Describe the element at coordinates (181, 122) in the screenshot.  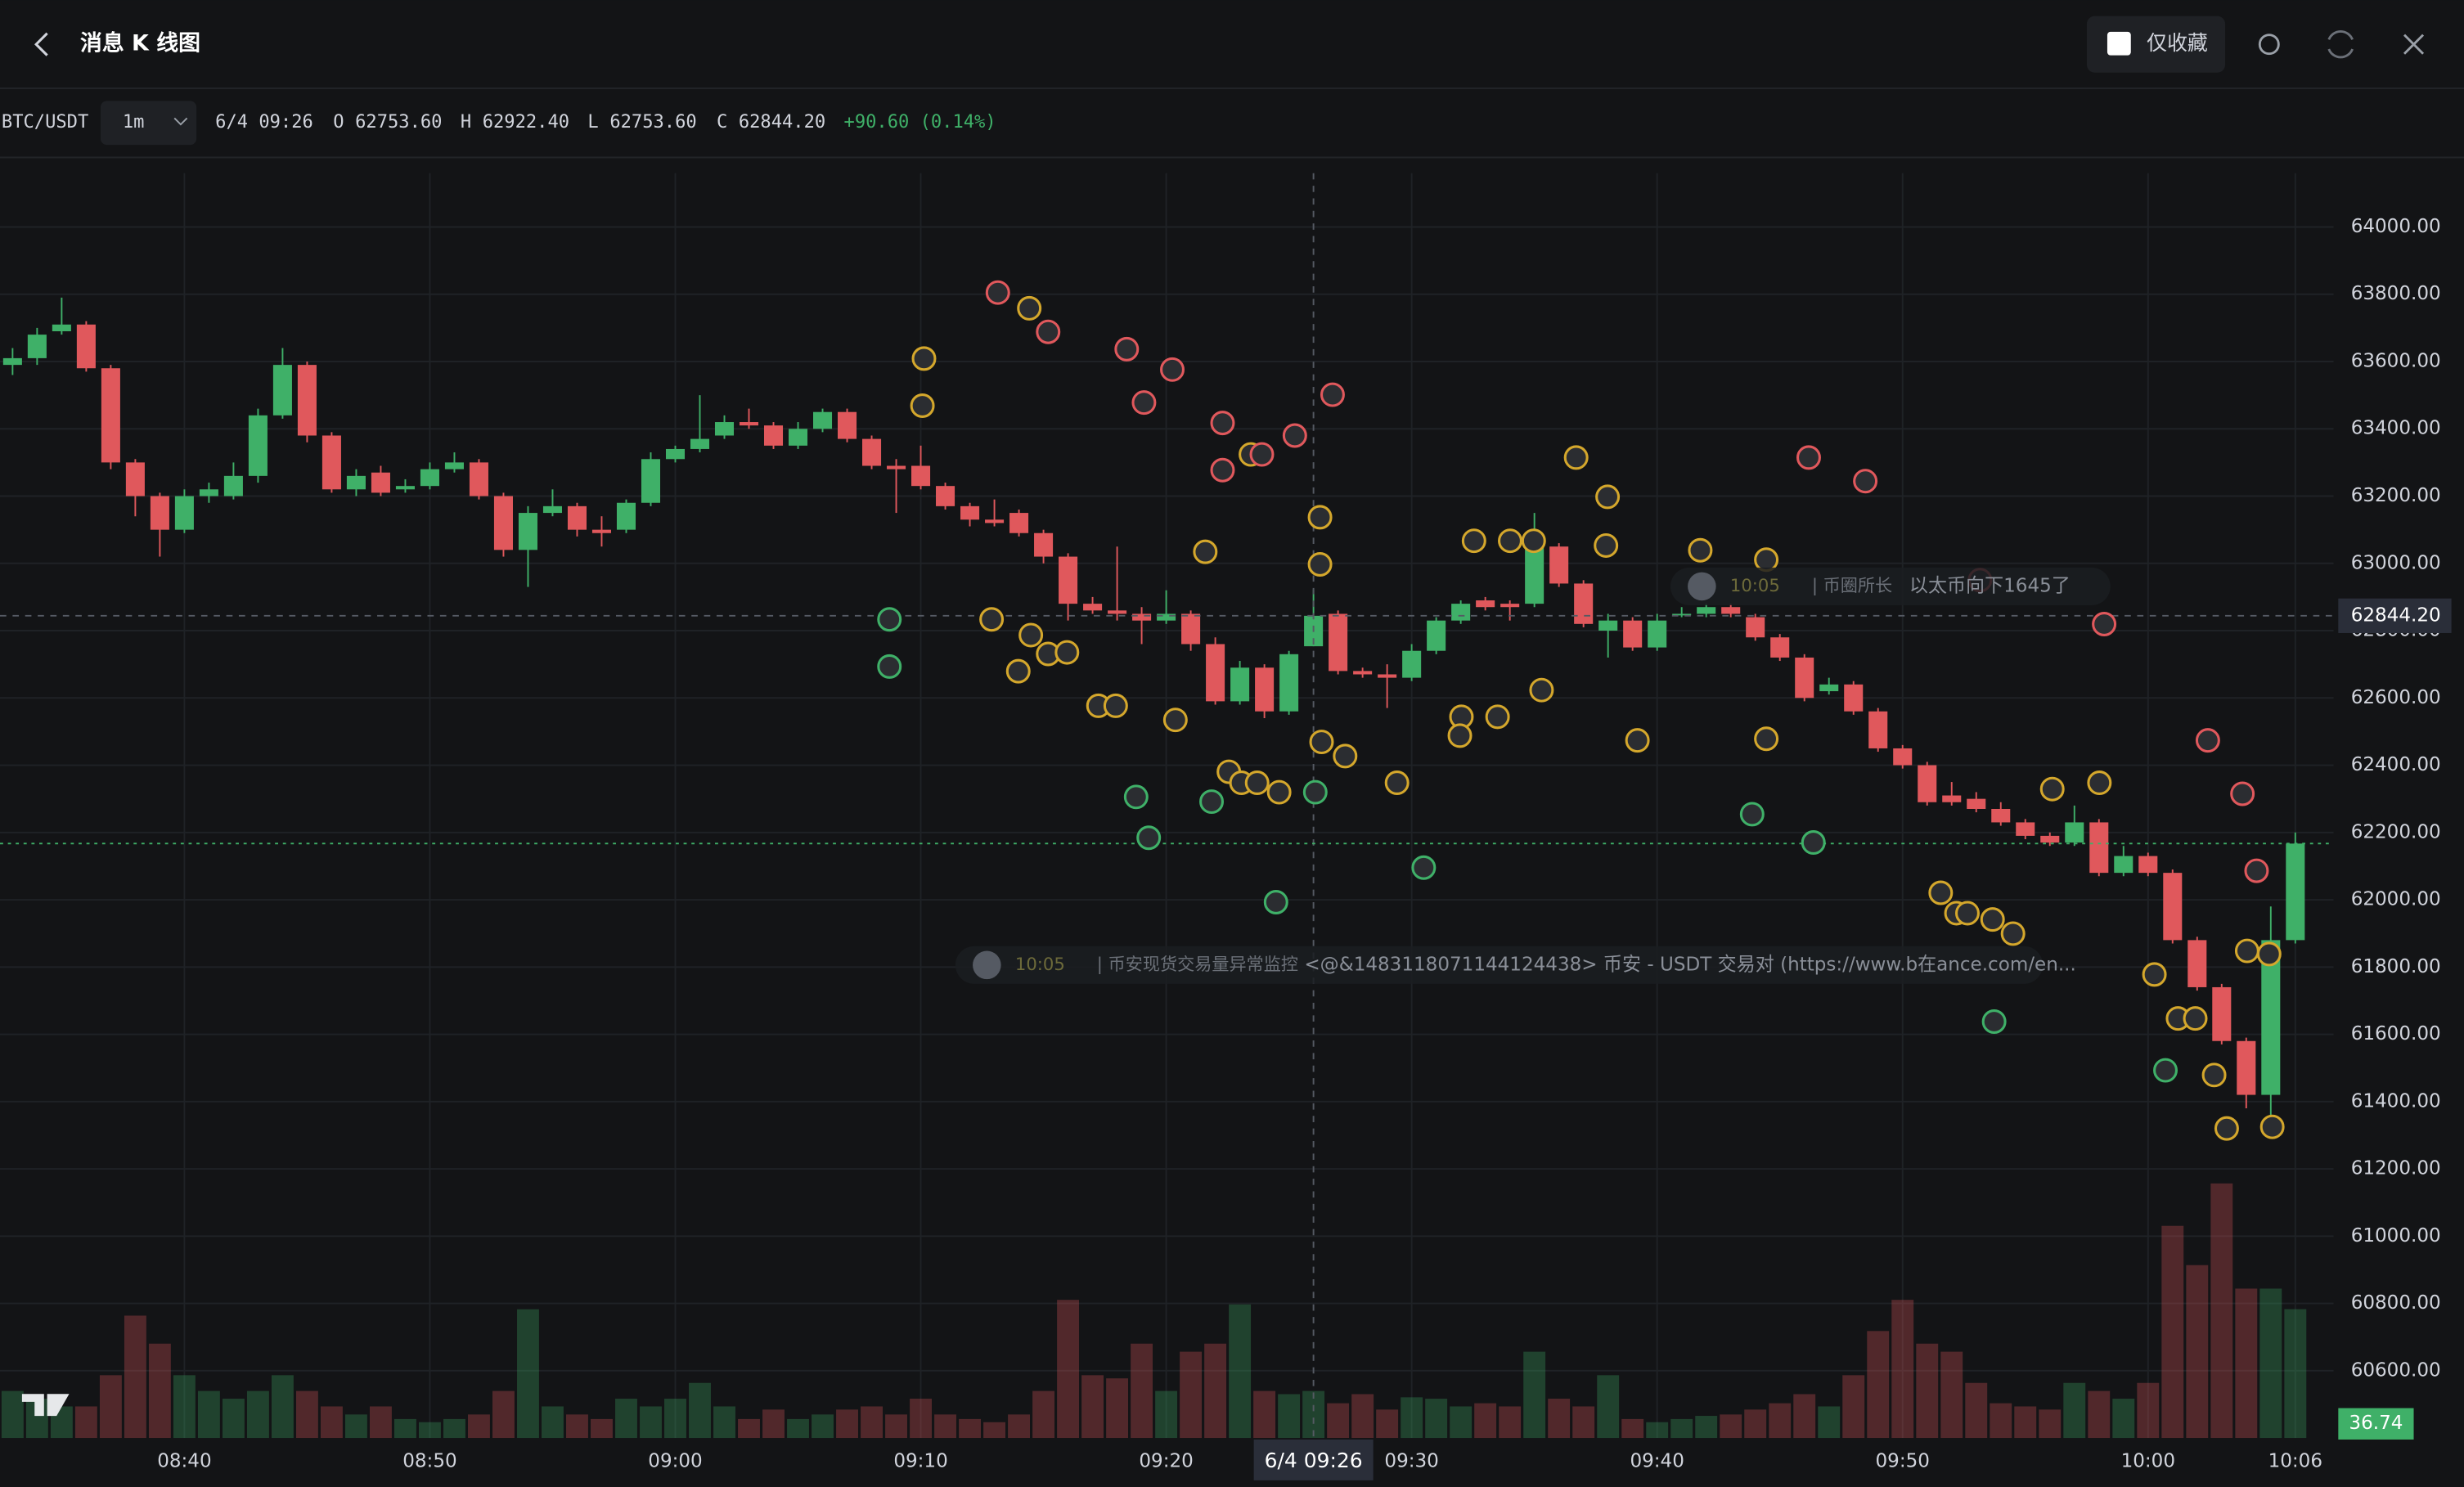
I see `dropdown-icon` at that location.